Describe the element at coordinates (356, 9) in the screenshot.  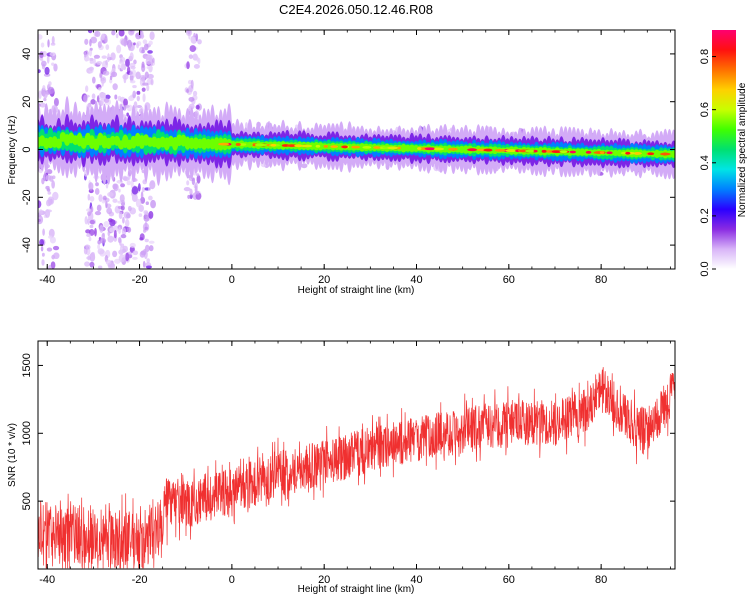
I see `page-title: C2E4.2026.050.12.46.R08` at that location.